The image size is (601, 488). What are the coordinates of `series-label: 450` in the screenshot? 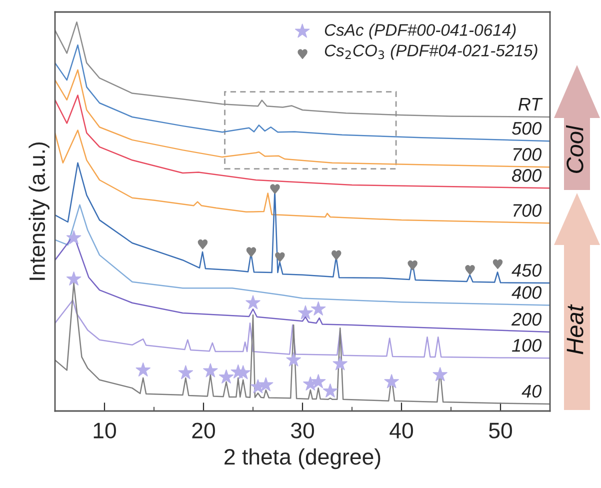 It's located at (527, 270).